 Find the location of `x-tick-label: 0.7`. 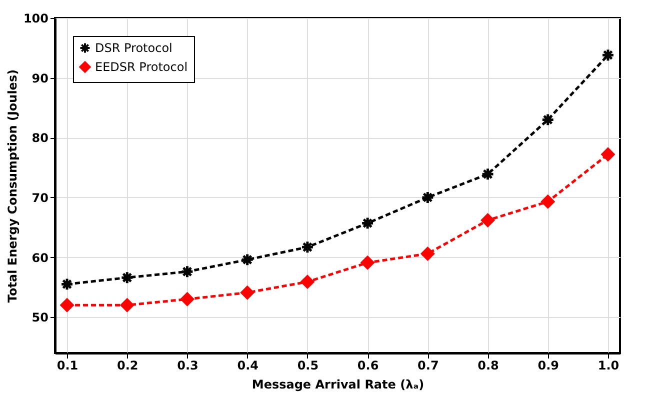

x-tick-label: 0.7 is located at coordinates (428, 365).